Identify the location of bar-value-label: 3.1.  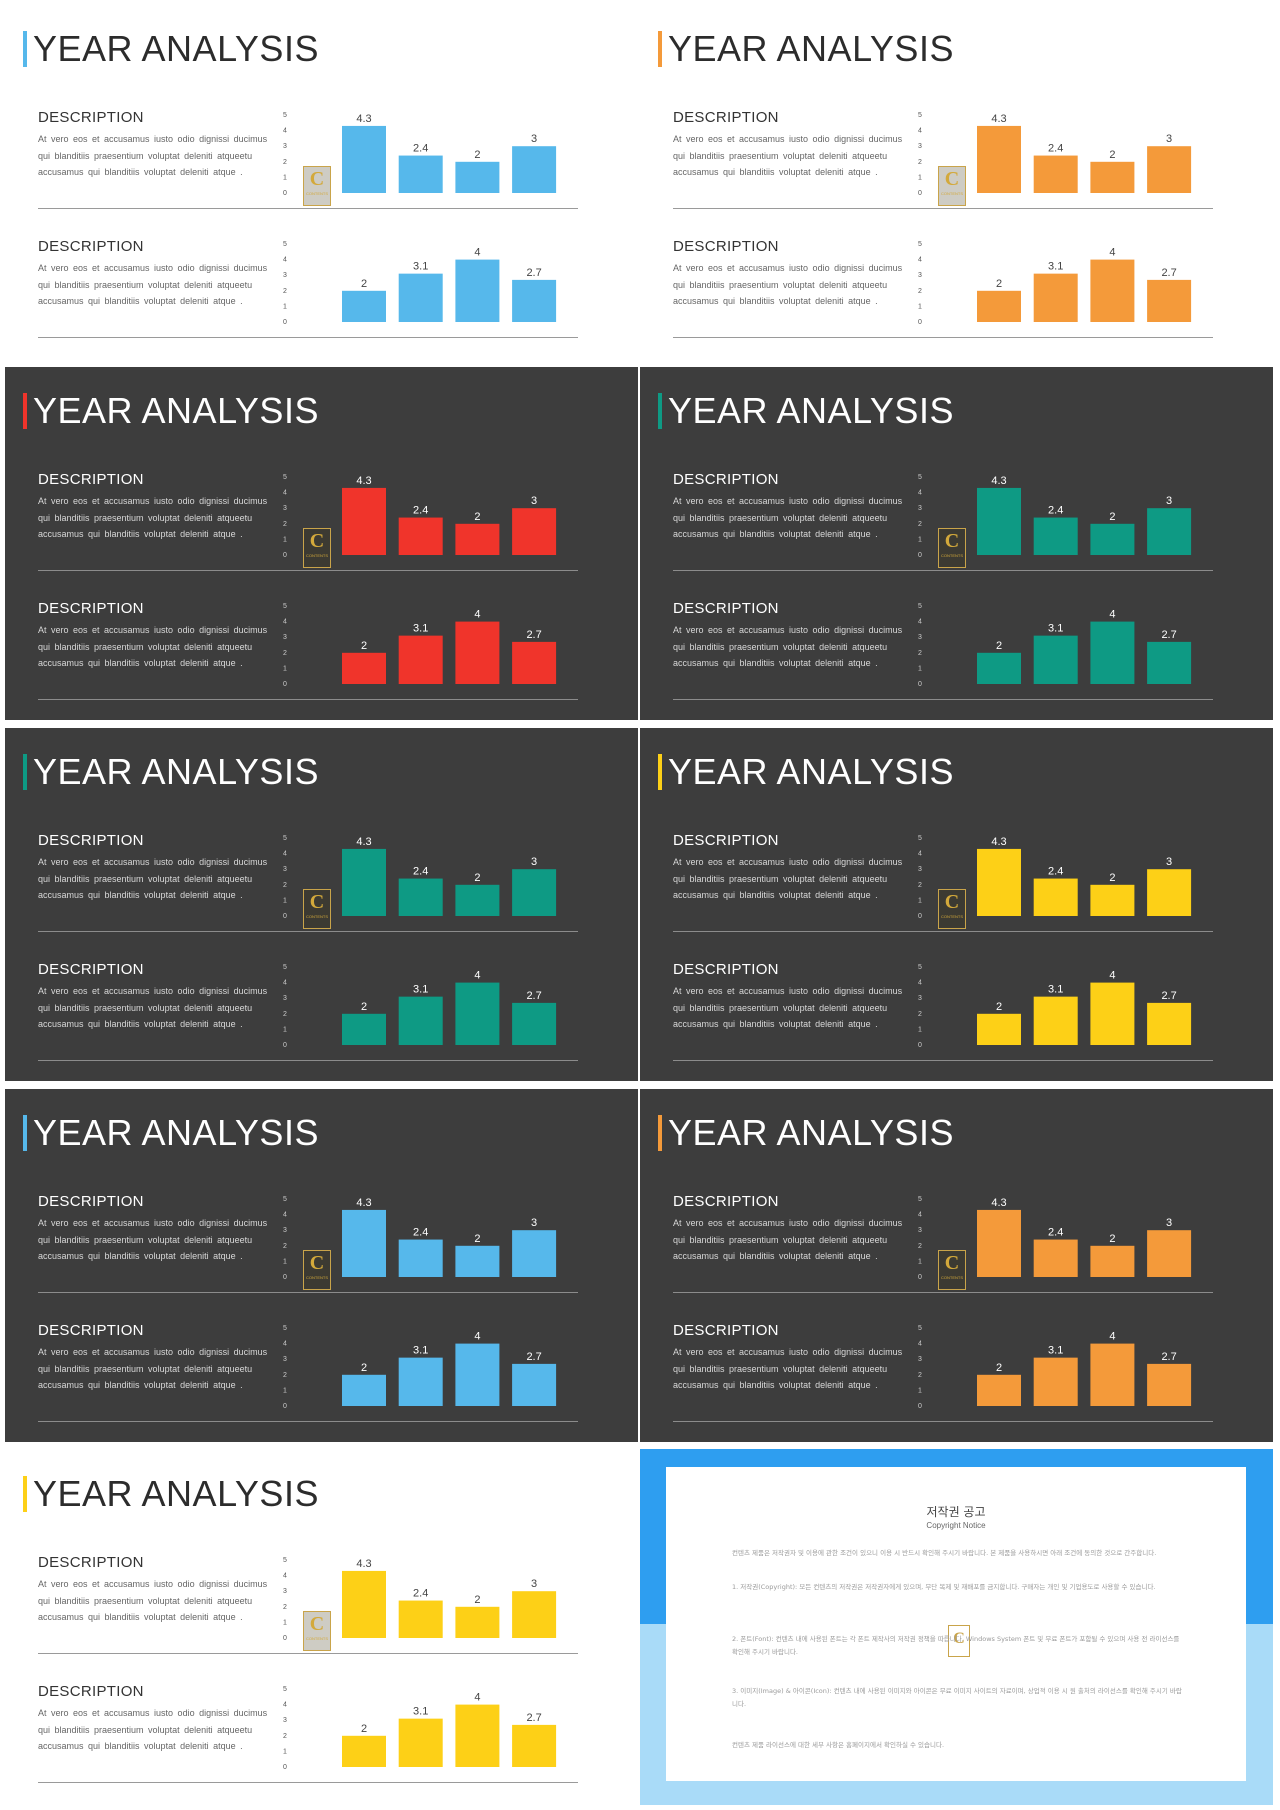
(1055, 1351).